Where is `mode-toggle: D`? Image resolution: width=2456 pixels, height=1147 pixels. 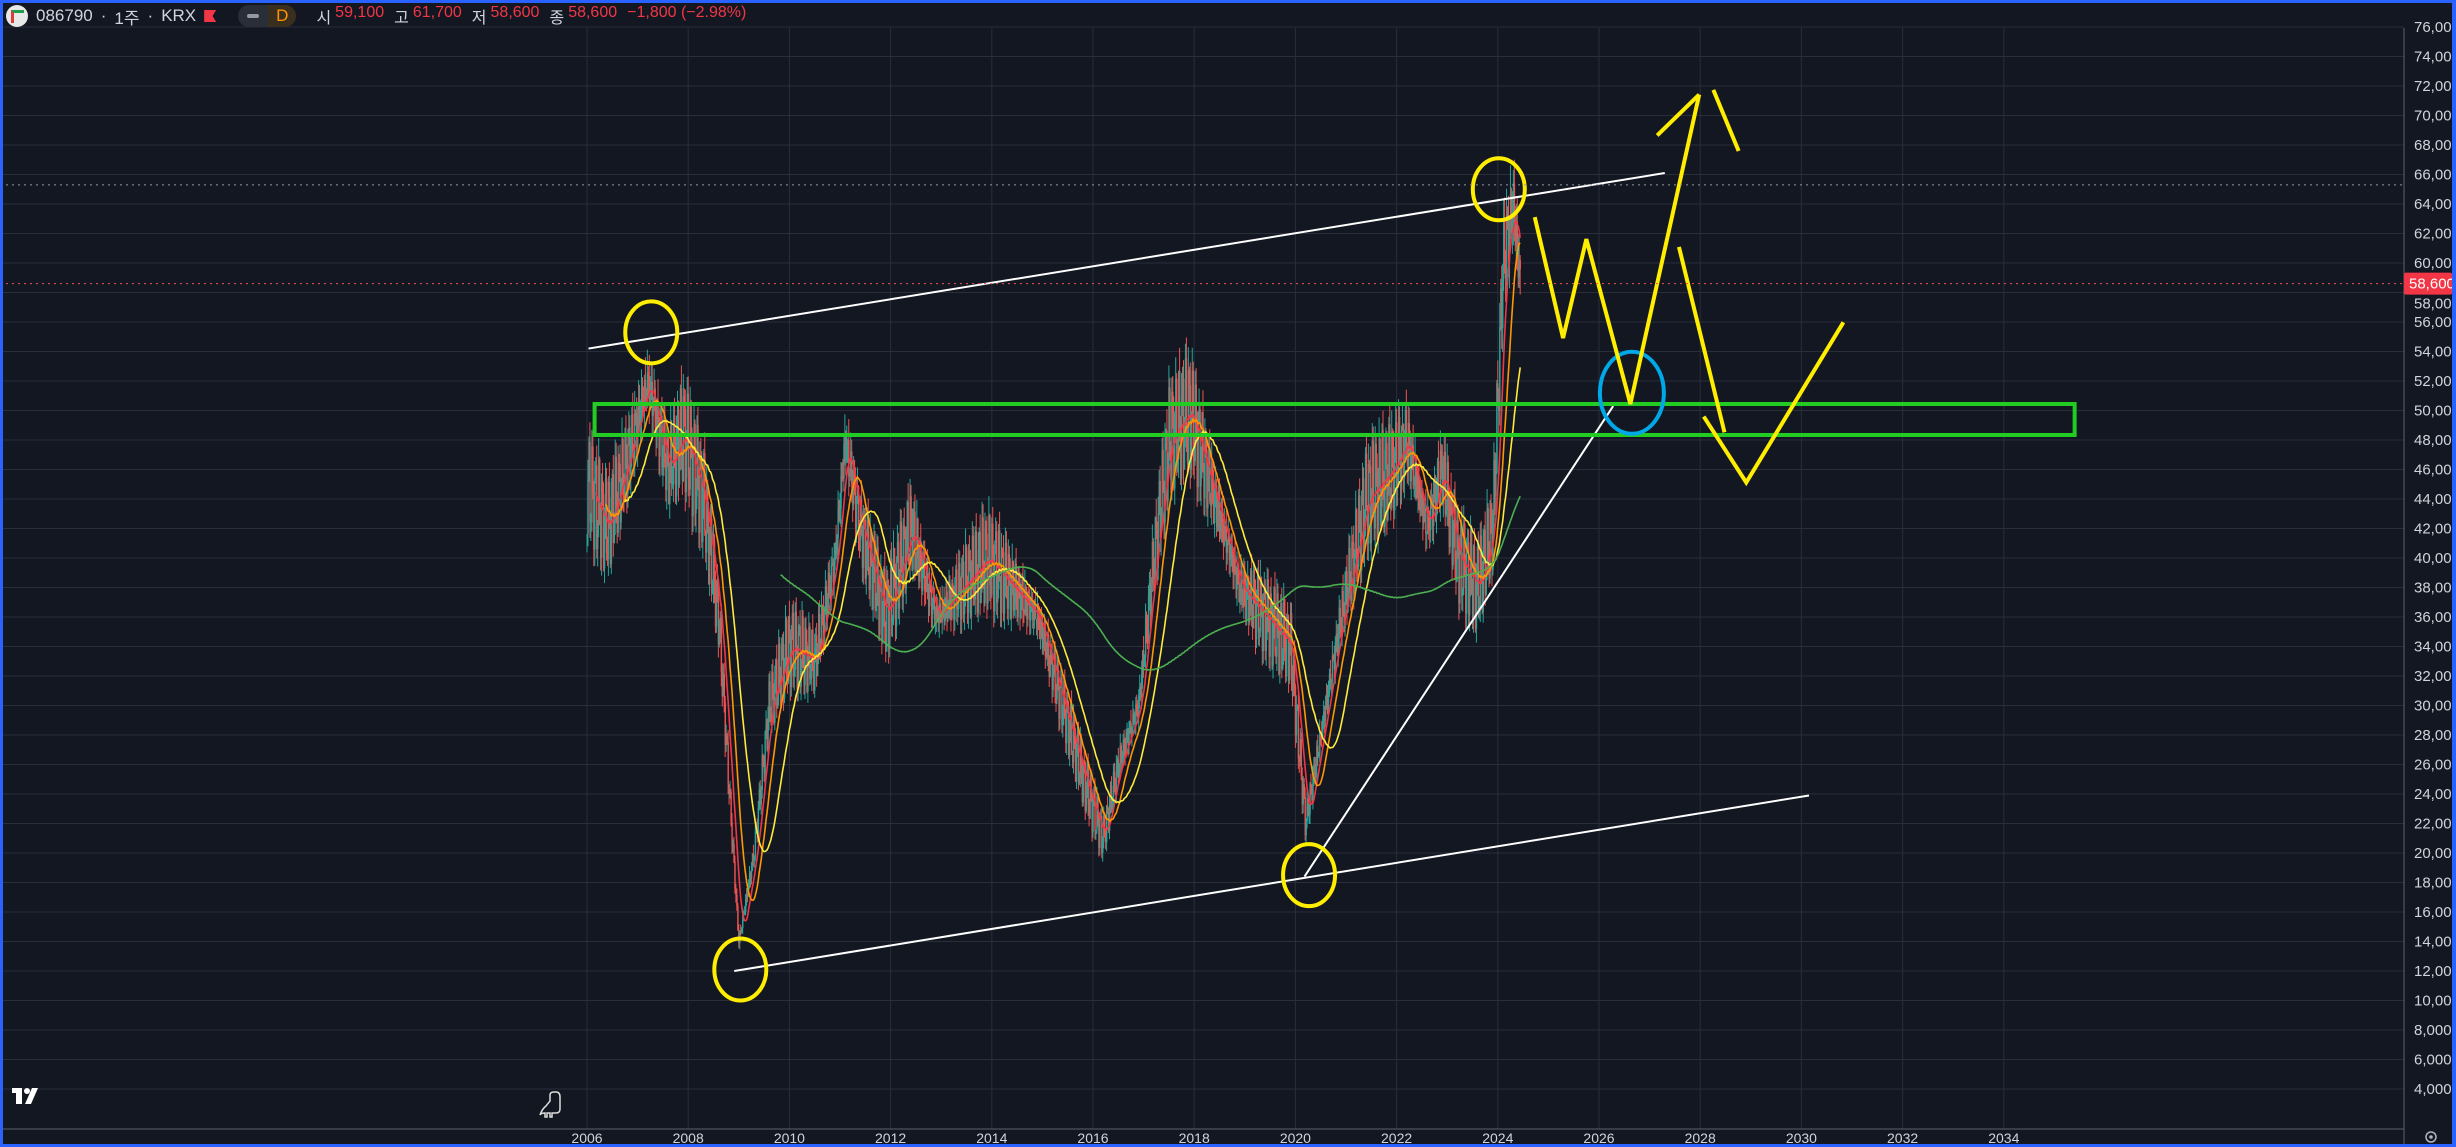 mode-toggle: D is located at coordinates (267, 16).